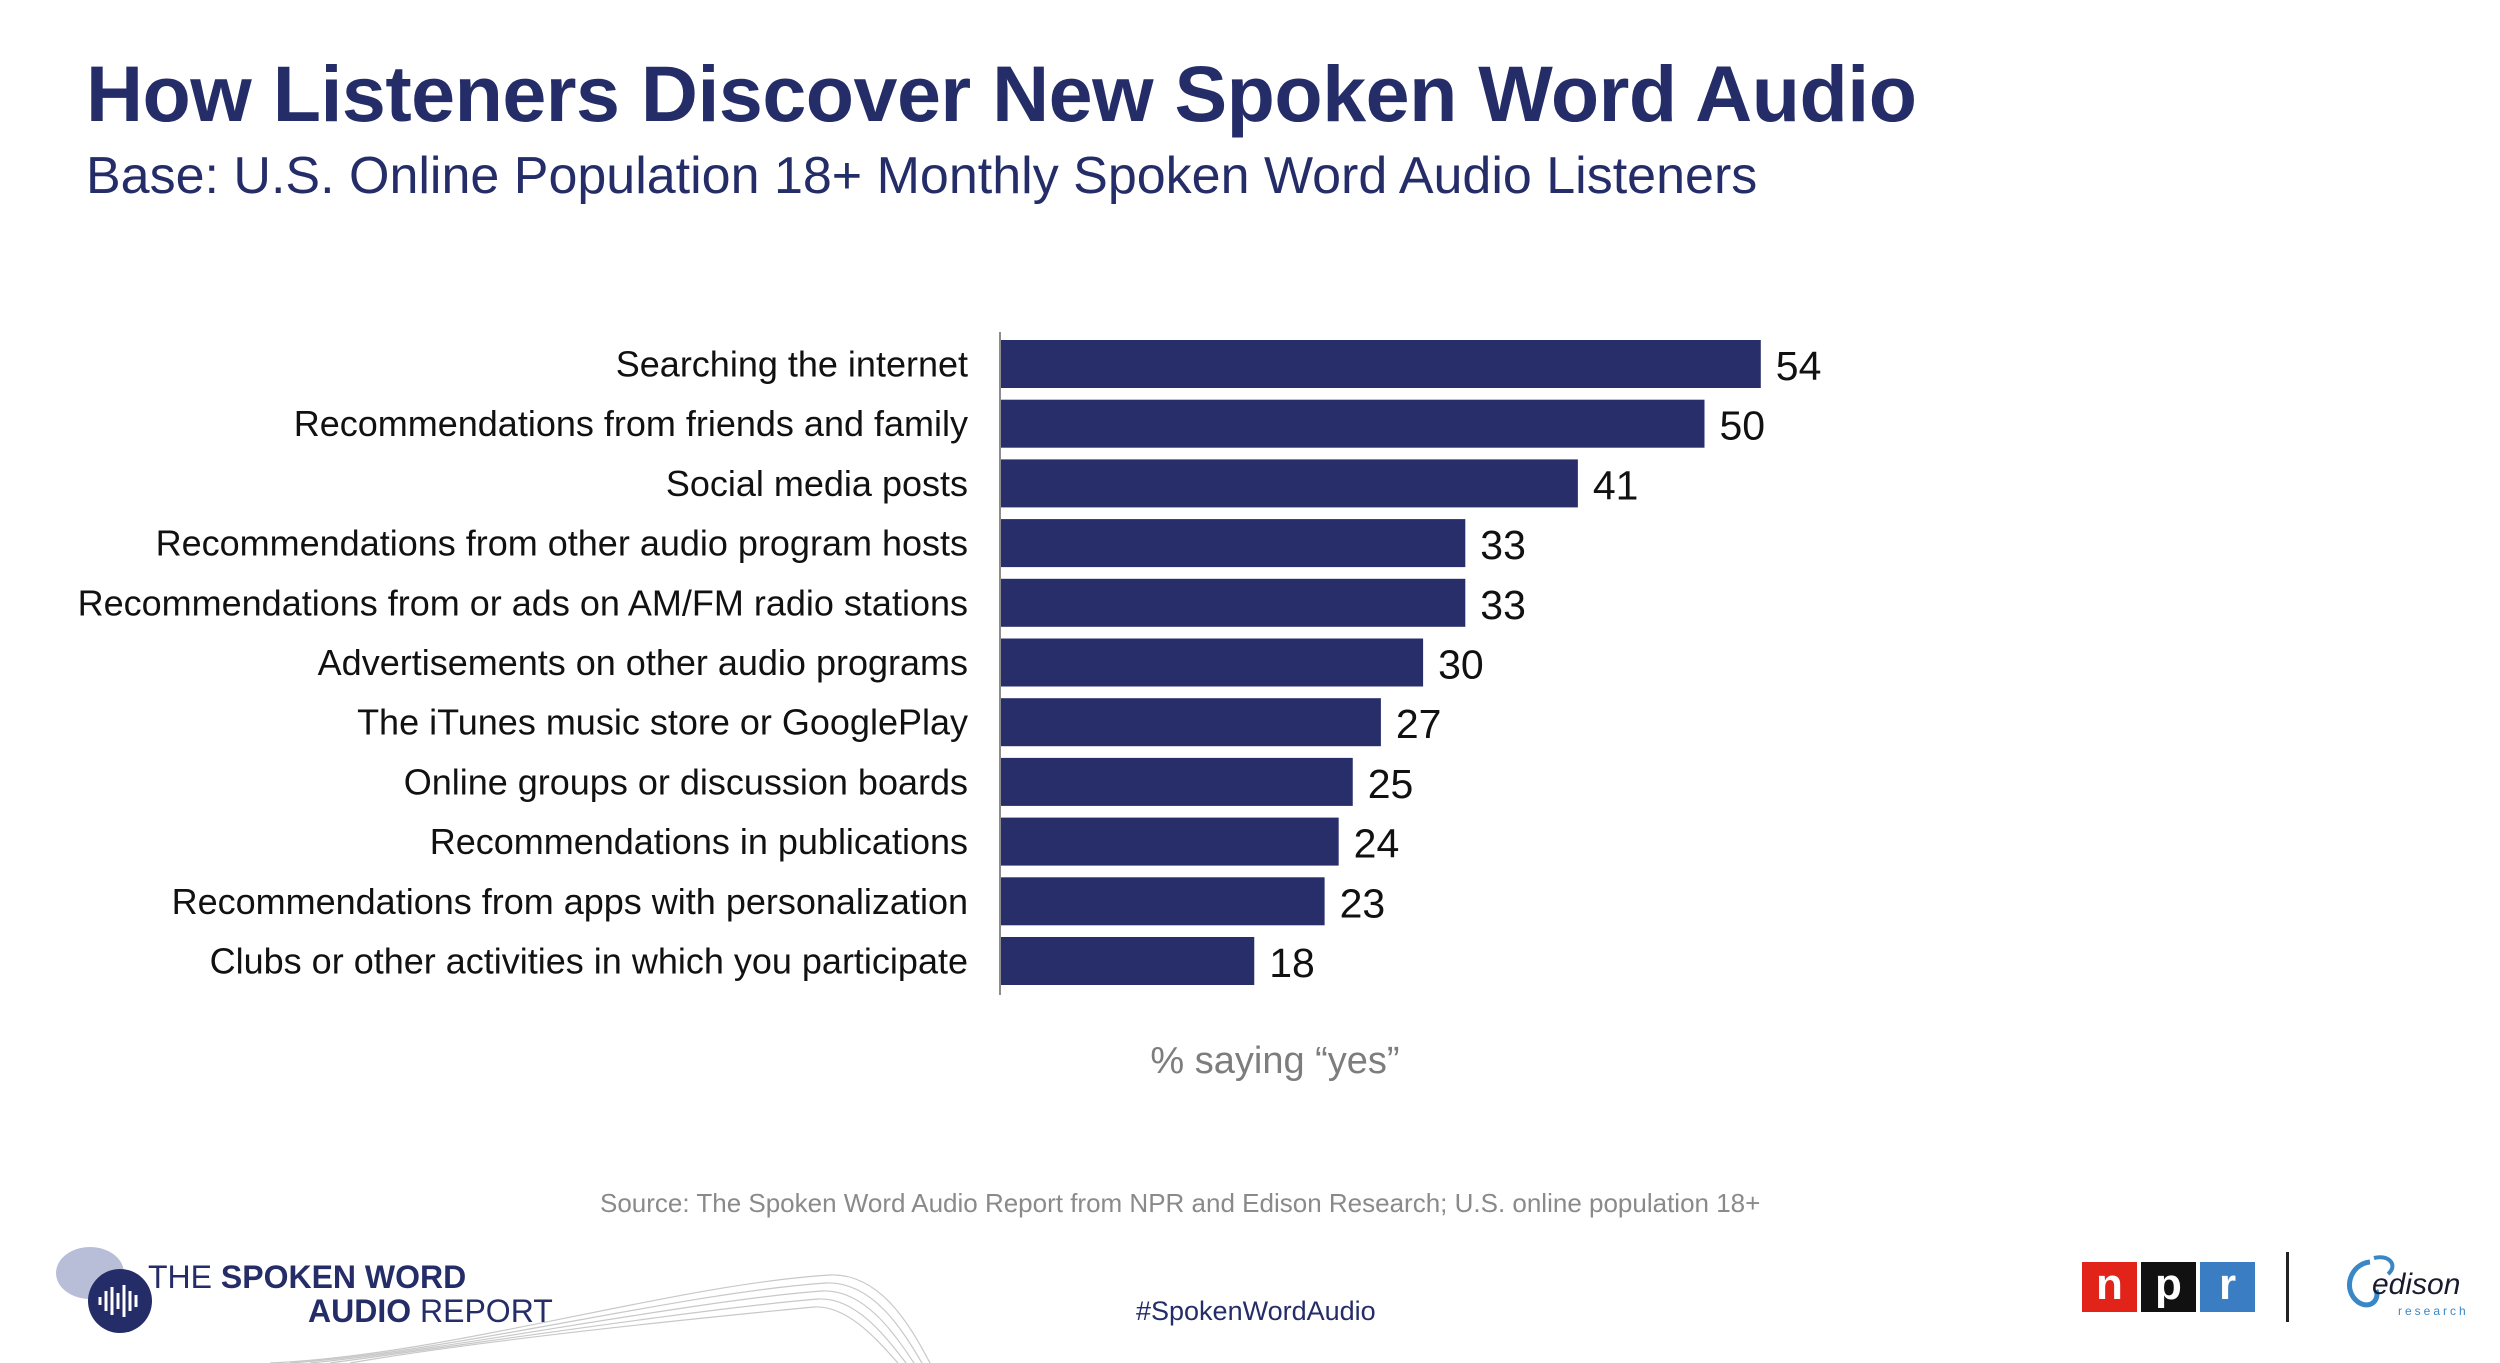  What do you see at coordinates (2371, 1281) in the screenshot?
I see `edison-swoosh-icon` at bounding box center [2371, 1281].